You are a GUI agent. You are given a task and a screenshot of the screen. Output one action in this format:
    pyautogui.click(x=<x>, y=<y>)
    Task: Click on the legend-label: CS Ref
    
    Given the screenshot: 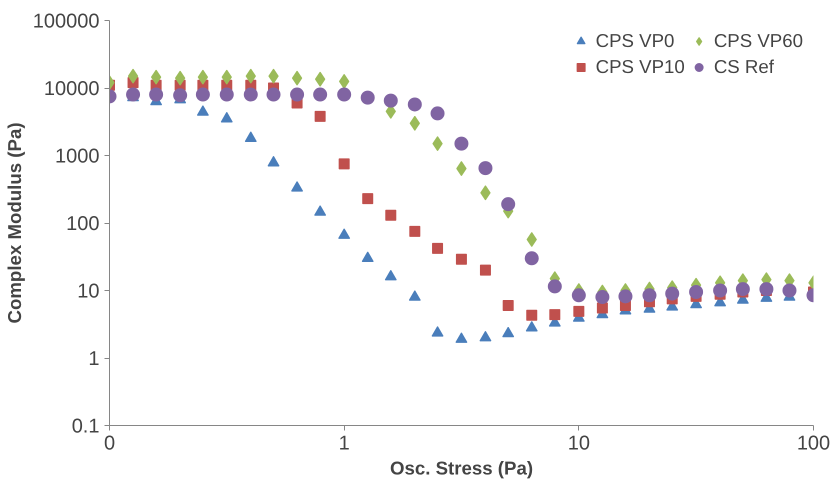 What is the action you would take?
    pyautogui.click(x=744, y=67)
    